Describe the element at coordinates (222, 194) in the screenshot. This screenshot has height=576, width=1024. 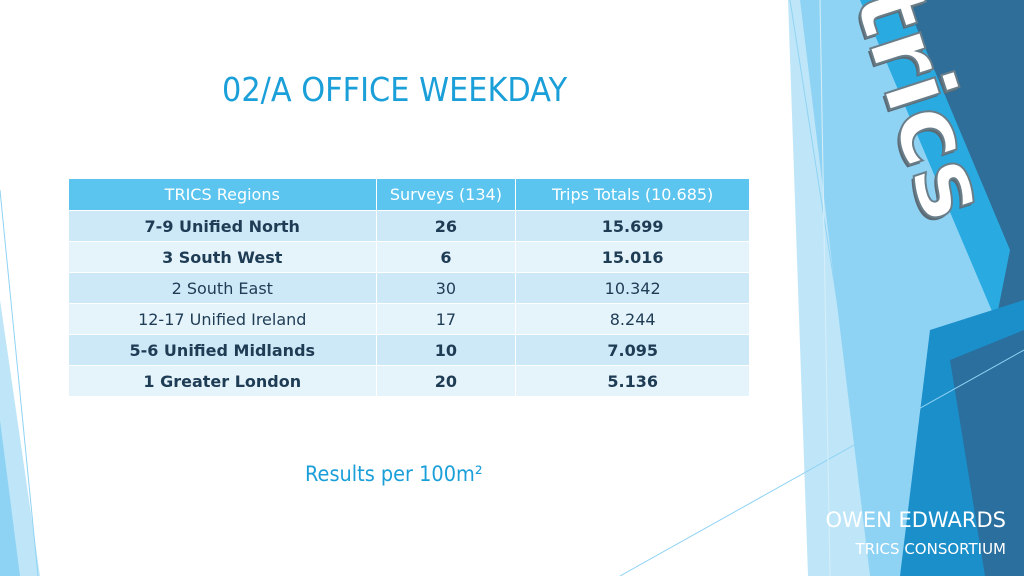
I see `column-header-regions: TRICS Regions` at that location.